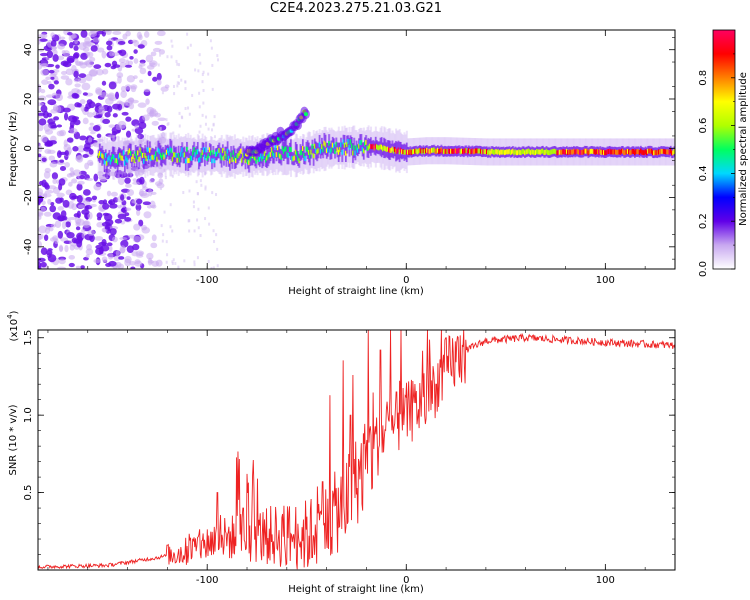 This screenshot has height=600, width=750. Describe the element at coordinates (28, 99) in the screenshot. I see `spectrogram-ytick-label-20: 20` at that location.